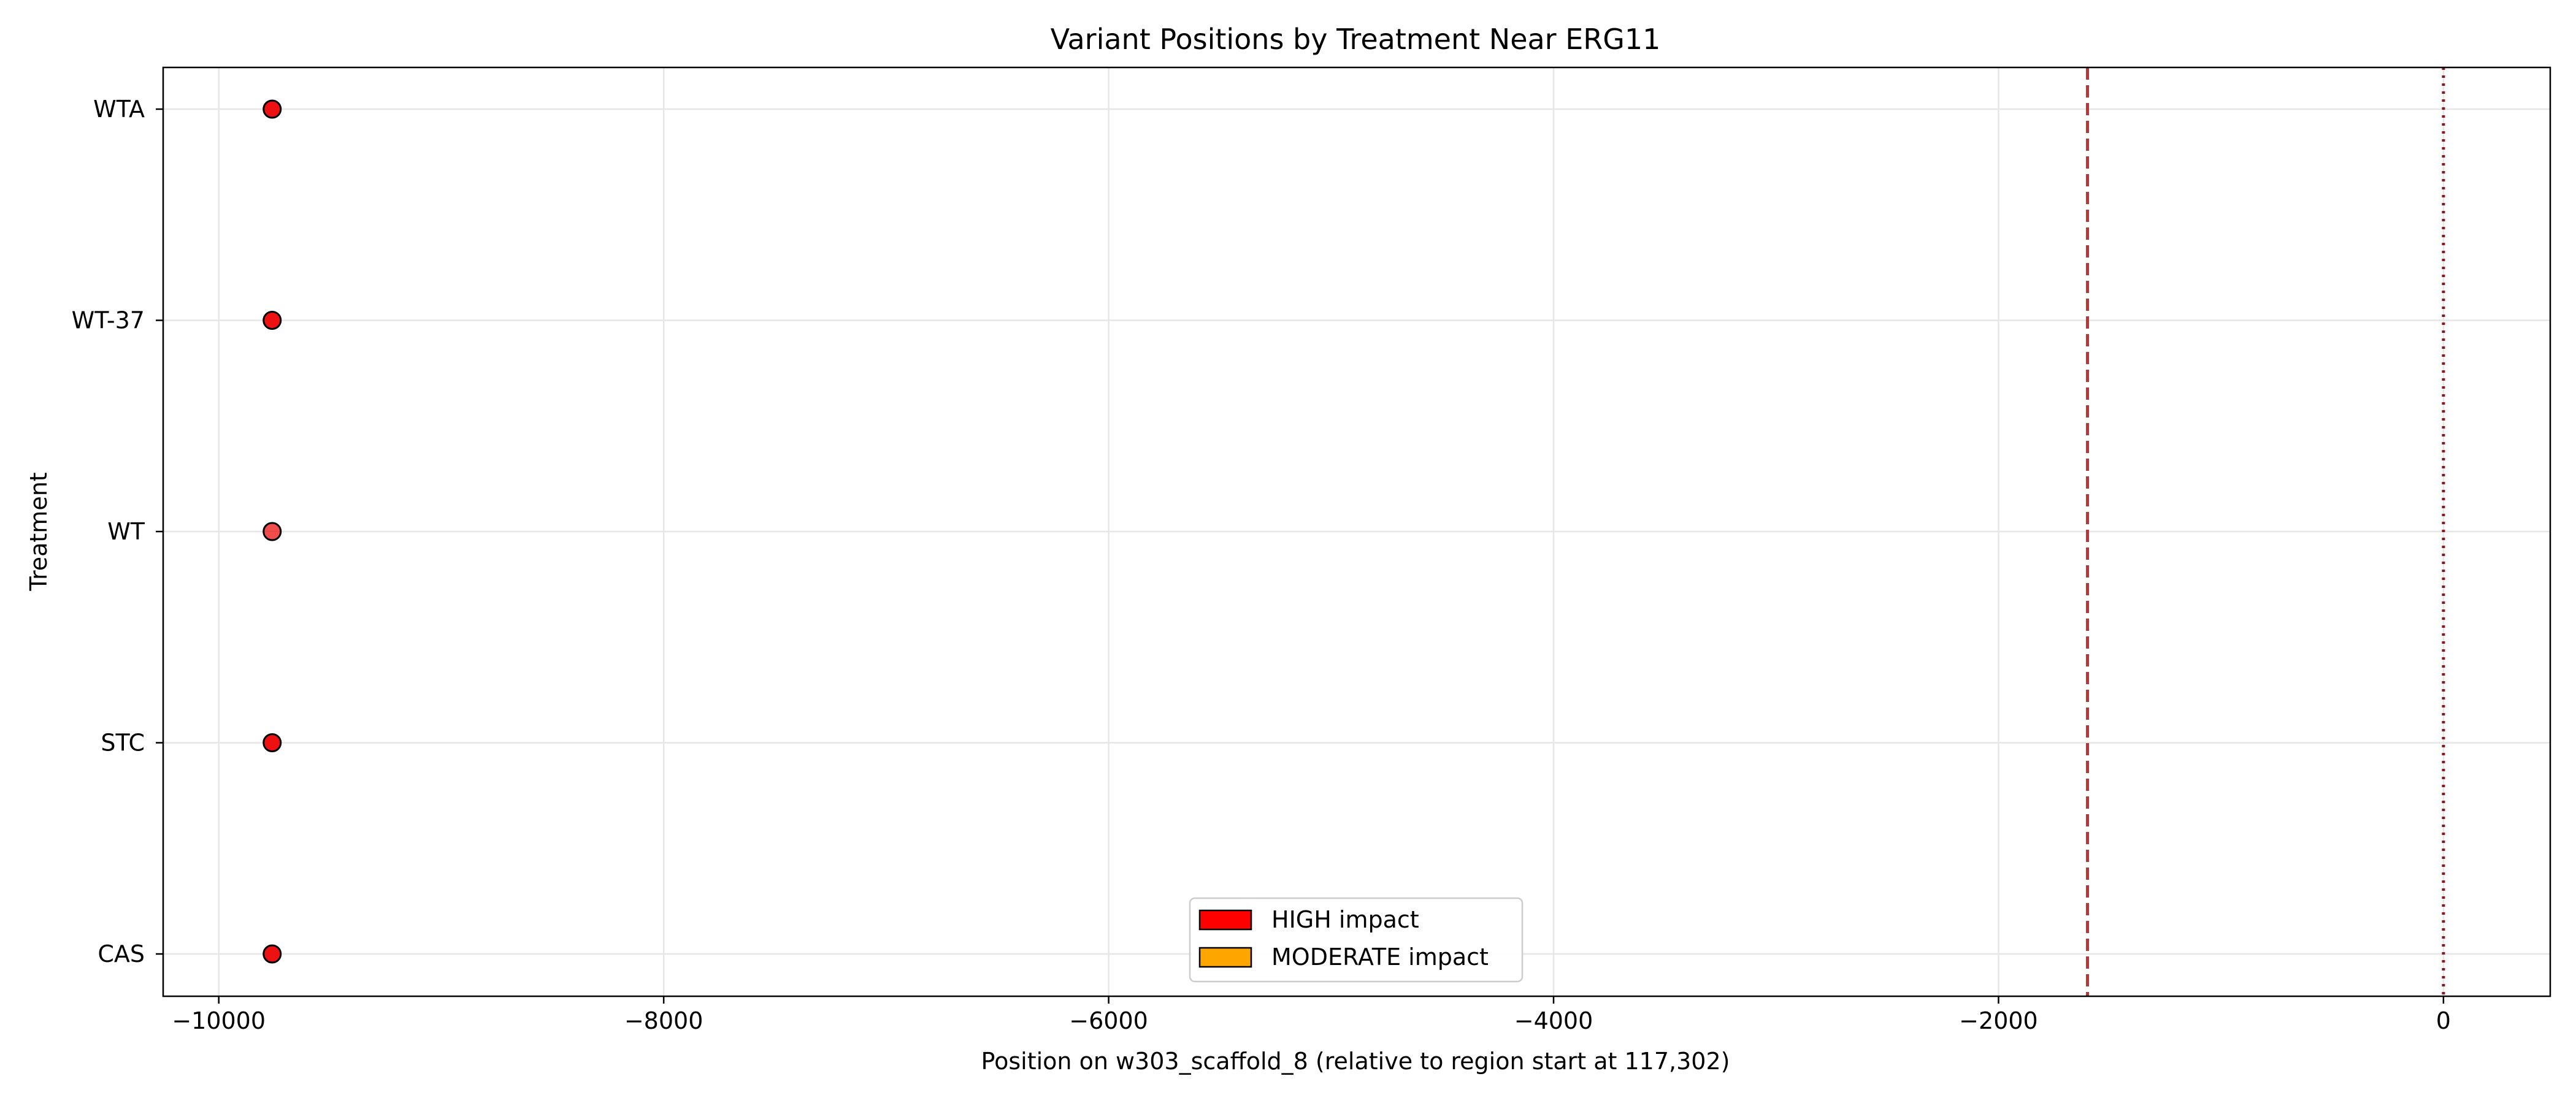  Describe the element at coordinates (663, 1020) in the screenshot. I see `x-tick-label: −8000` at that location.